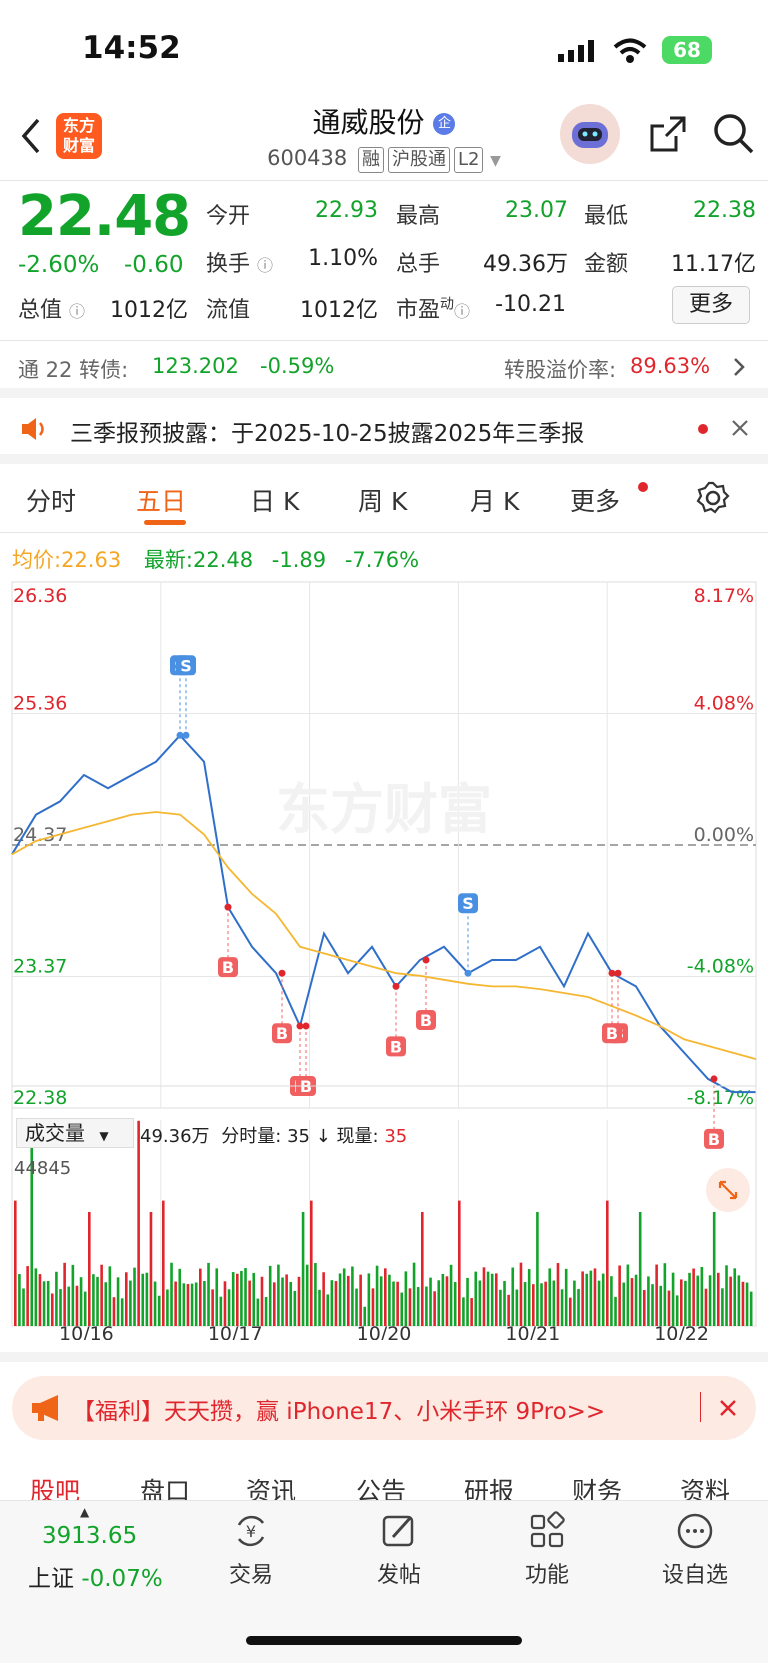  What do you see at coordinates (695, 1550) in the screenshot?
I see `dock-watchlist: 设自选` at bounding box center [695, 1550].